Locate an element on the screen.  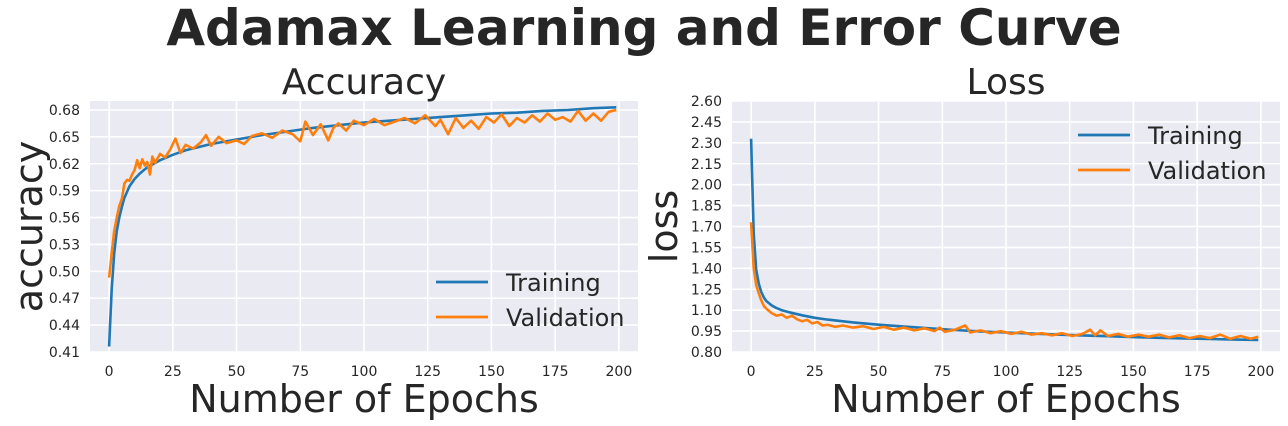
y-tick-label: 1.10 is located at coordinates (706, 311).